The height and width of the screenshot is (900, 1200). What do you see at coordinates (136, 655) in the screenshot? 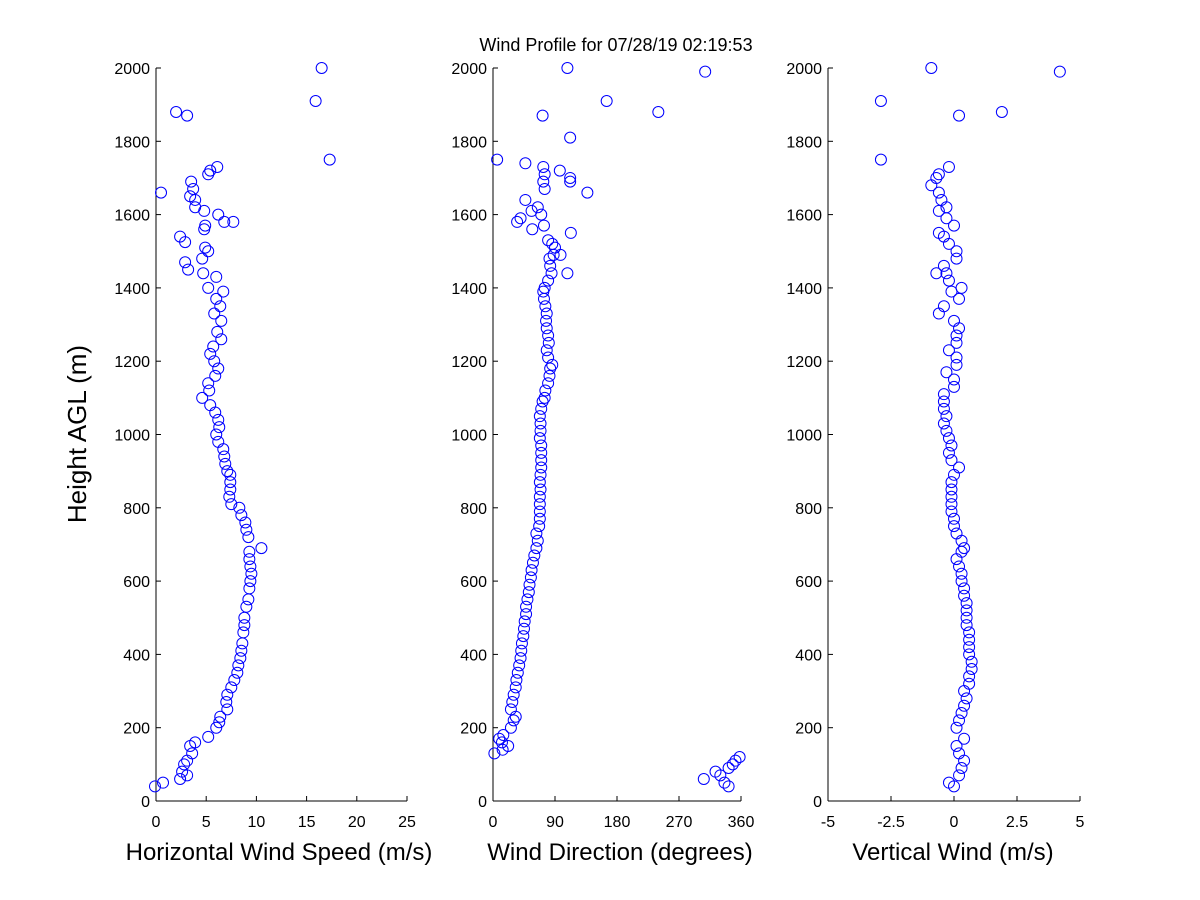
I see `y-tick-label: 400` at bounding box center [136, 655].